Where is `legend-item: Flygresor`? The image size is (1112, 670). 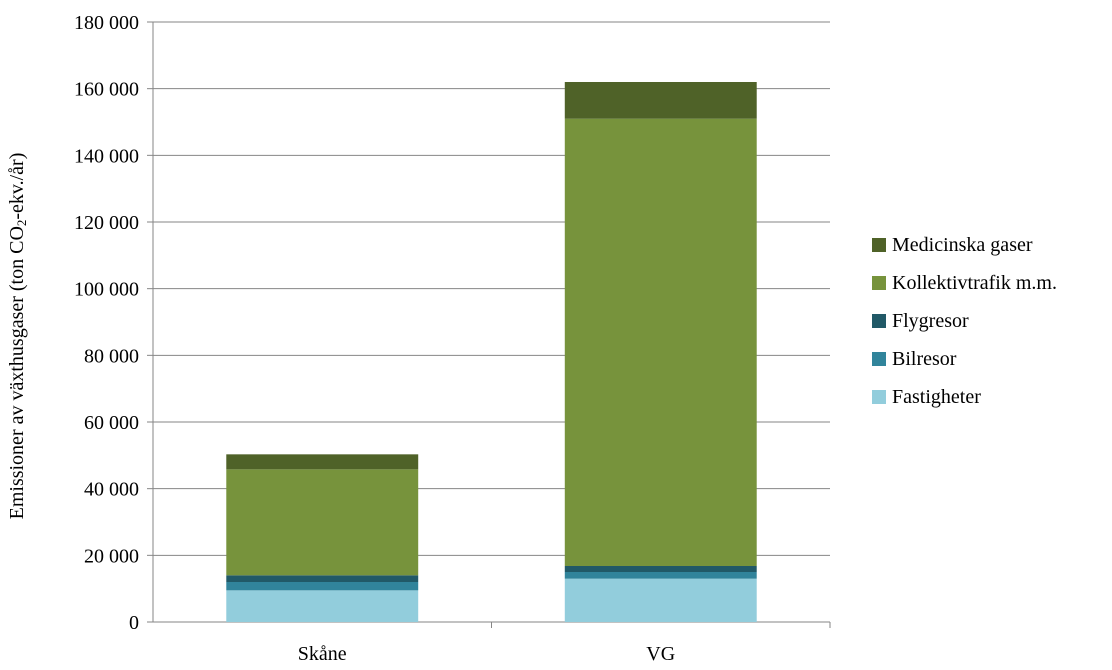 legend-item: Flygresor is located at coordinates (990, 321).